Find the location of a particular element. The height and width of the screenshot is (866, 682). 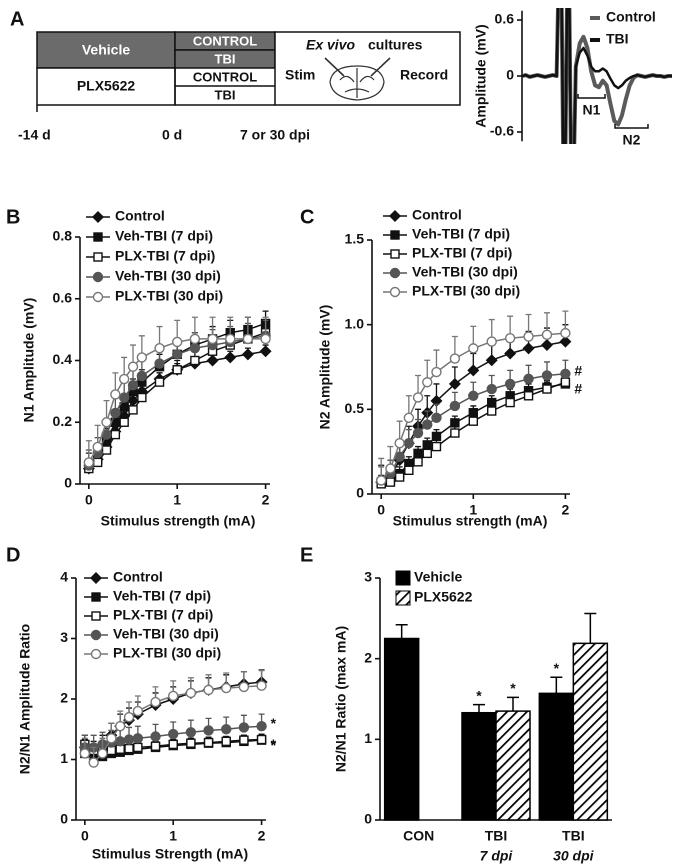

condition-label: TBI is located at coordinates (225, 94).